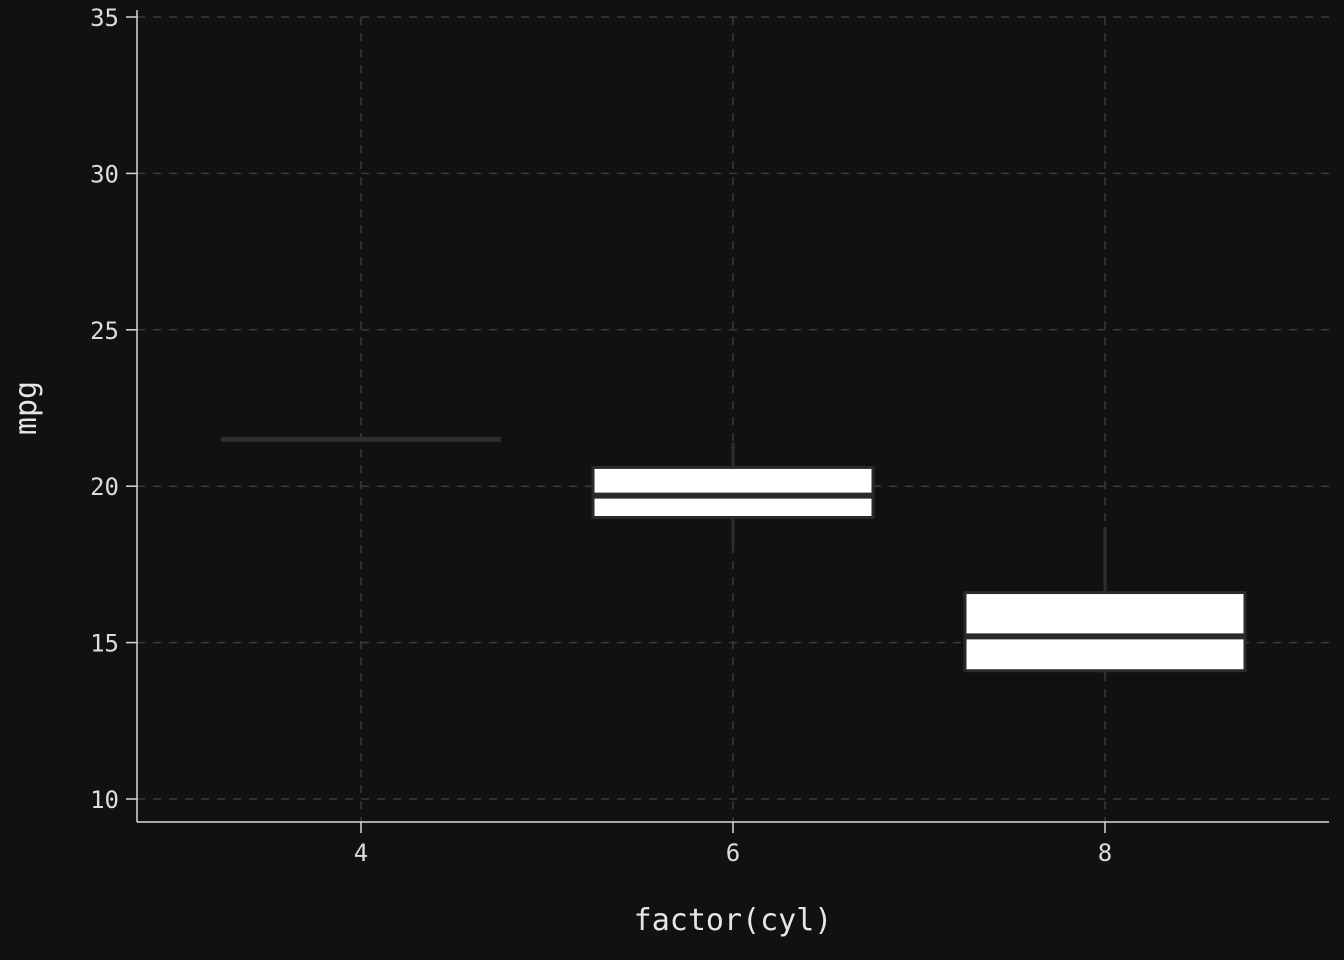  I want to click on x-tick-label-8: 8, so click(1105, 853).